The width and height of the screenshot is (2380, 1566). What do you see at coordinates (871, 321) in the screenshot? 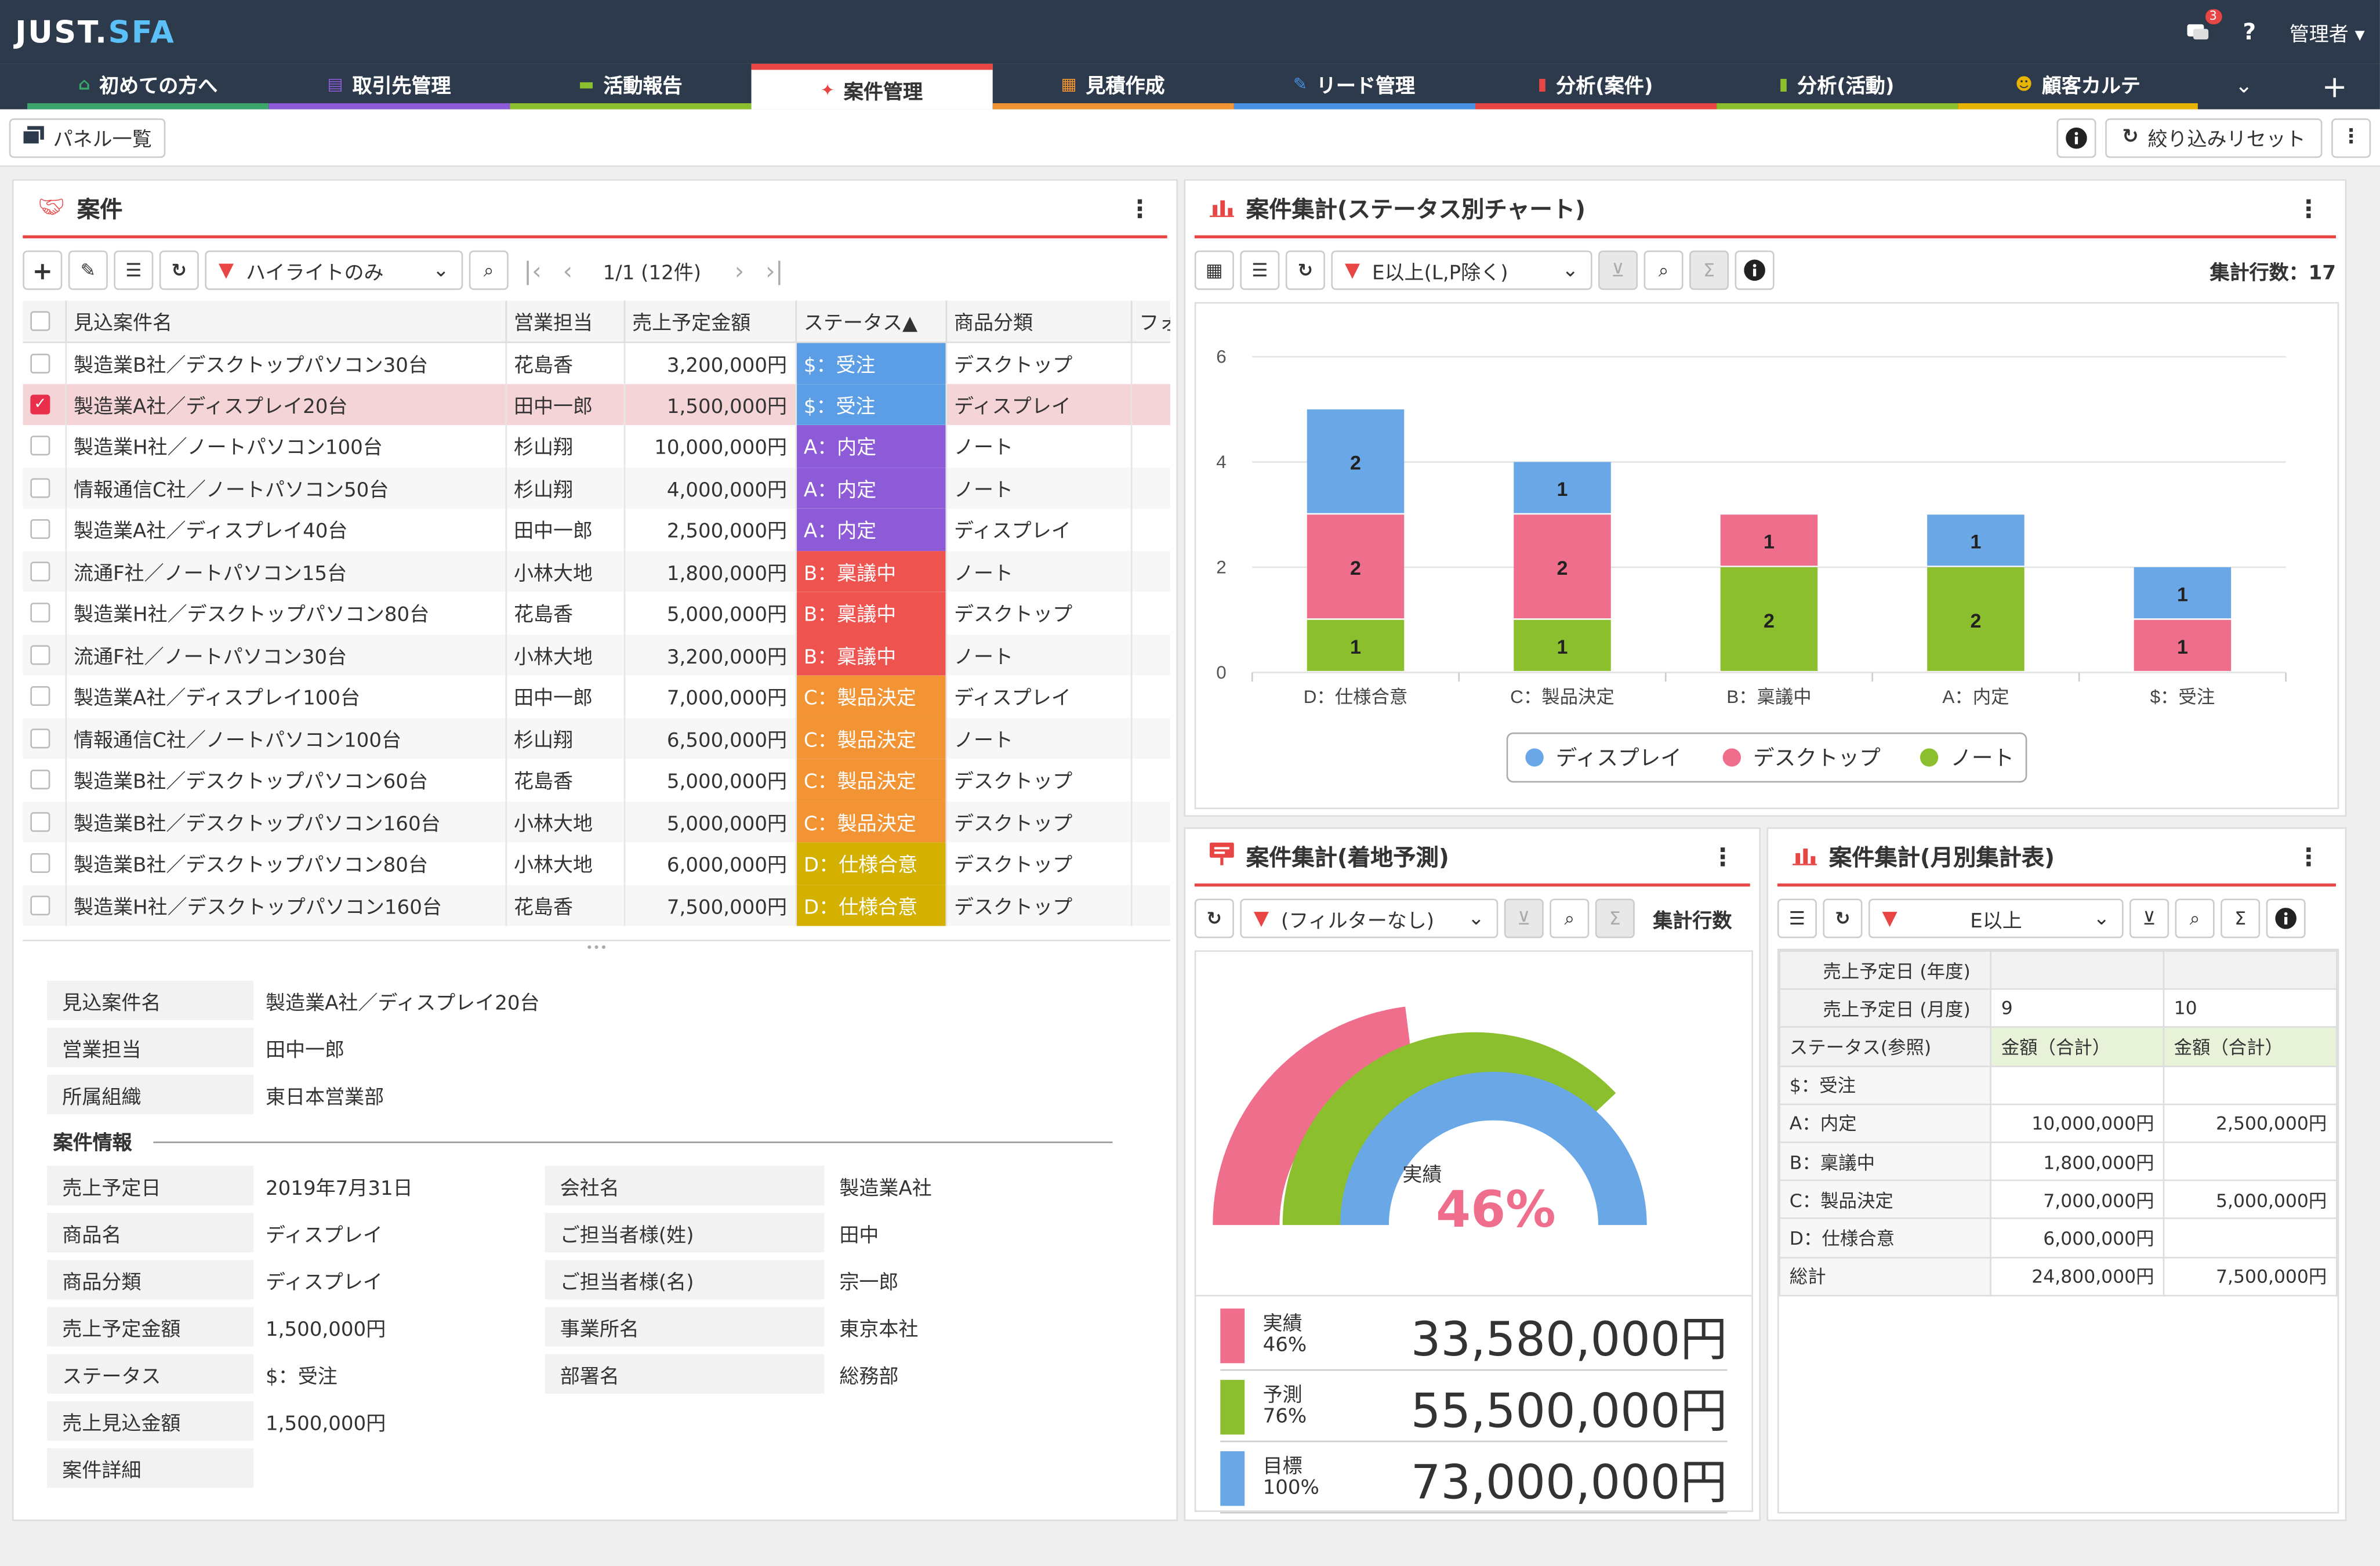
I see `column-header: ステータス▲` at bounding box center [871, 321].